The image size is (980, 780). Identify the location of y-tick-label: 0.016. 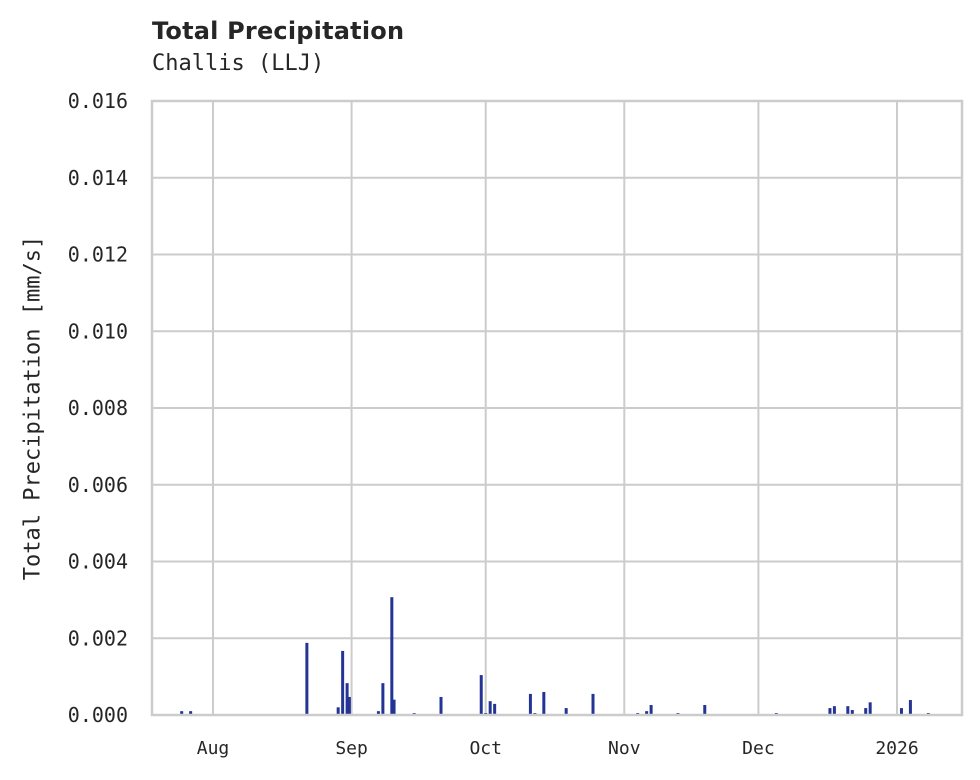
(98, 101).